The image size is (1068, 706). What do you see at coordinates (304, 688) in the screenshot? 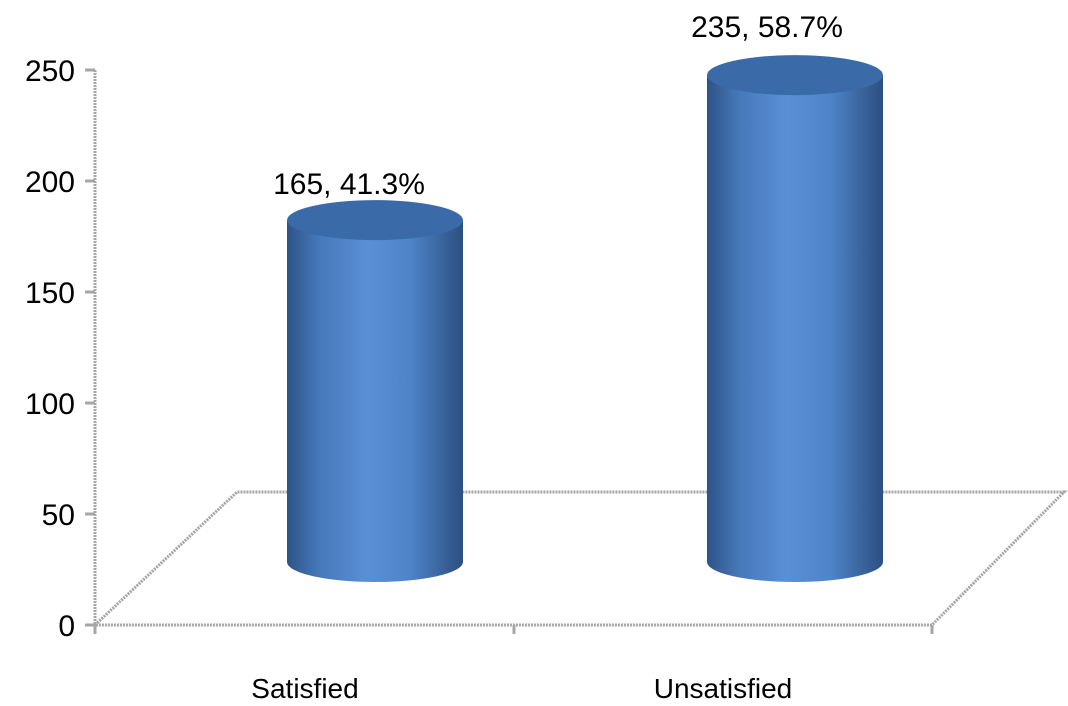
I see `x-category-label: Satisfied` at bounding box center [304, 688].